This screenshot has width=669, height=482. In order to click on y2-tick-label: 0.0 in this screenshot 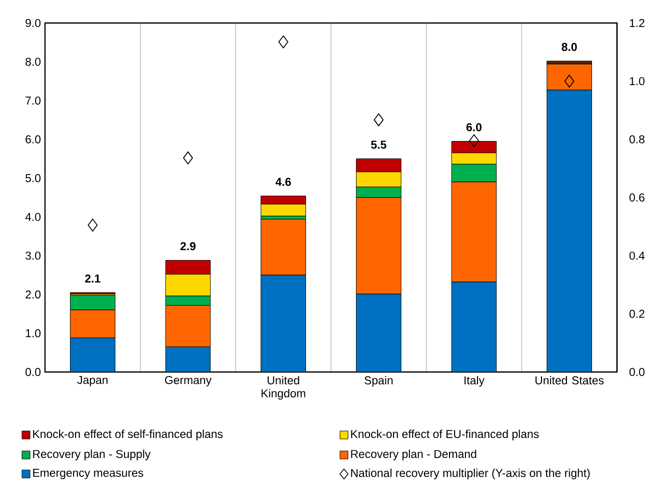, I will do `click(636, 372)`.